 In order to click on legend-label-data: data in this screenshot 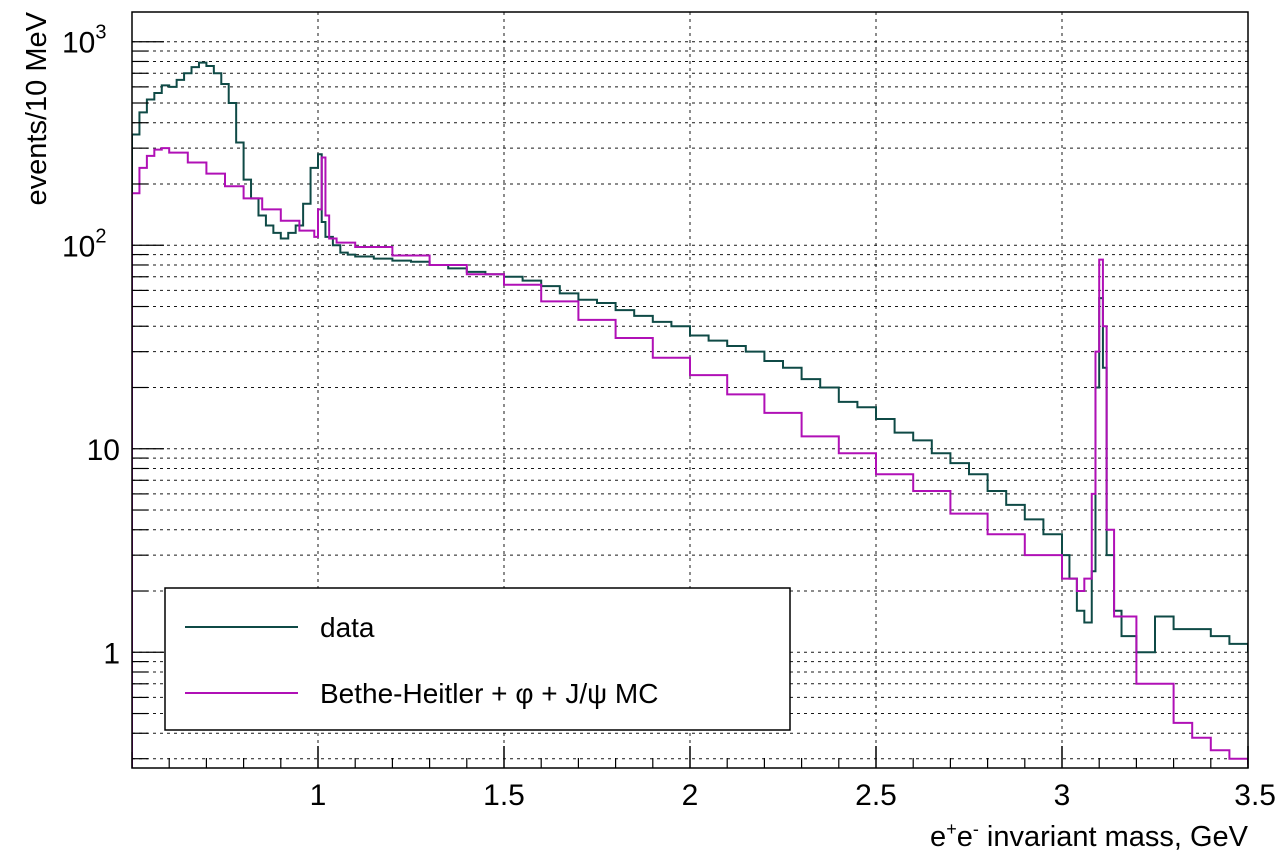, I will do `click(347, 627)`.